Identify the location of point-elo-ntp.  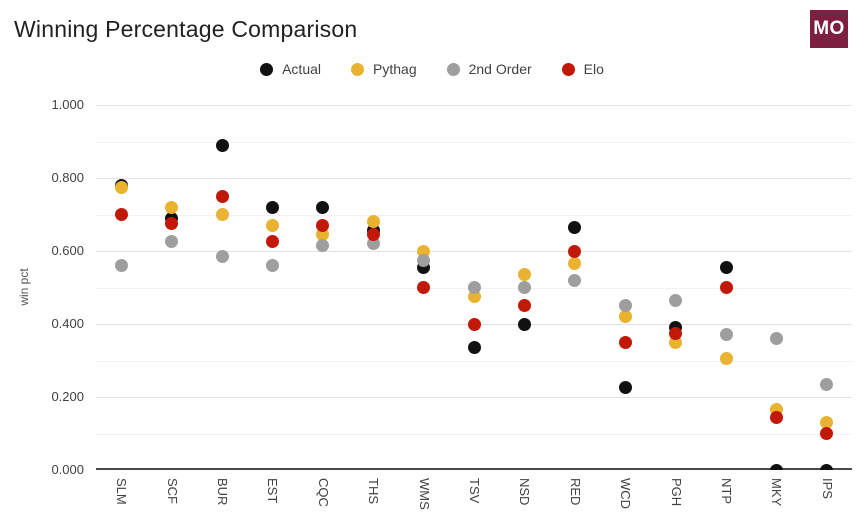
(726, 287).